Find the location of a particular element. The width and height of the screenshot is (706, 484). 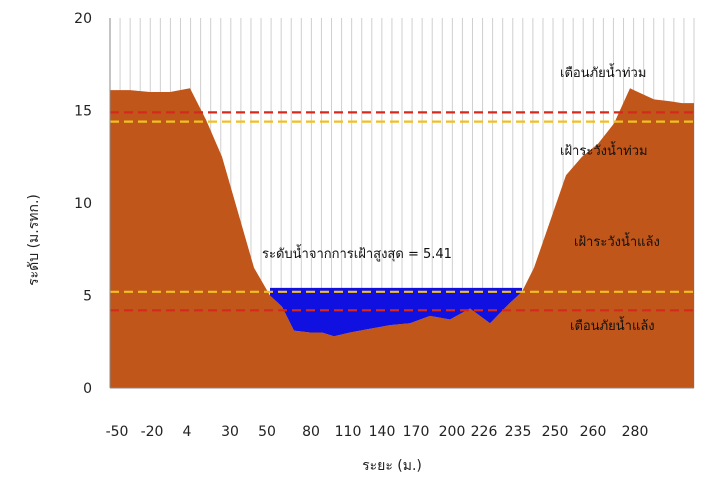

y-tick-label: 20 is located at coordinates (83, 19).